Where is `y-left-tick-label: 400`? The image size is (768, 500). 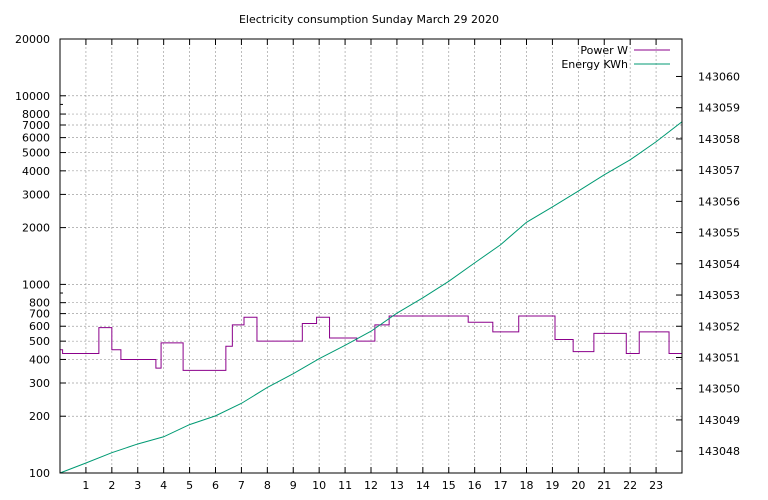 y-left-tick-label: 400 is located at coordinates (39, 359).